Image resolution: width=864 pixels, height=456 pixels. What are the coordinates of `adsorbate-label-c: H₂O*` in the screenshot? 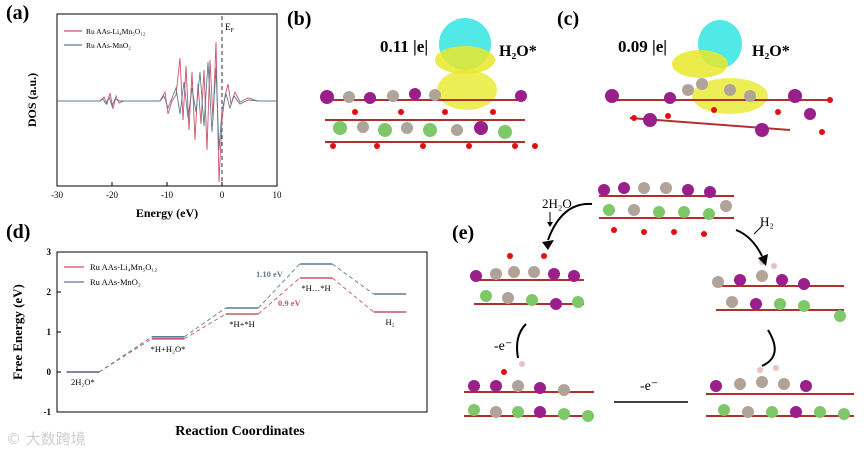 It's located at (771, 51).